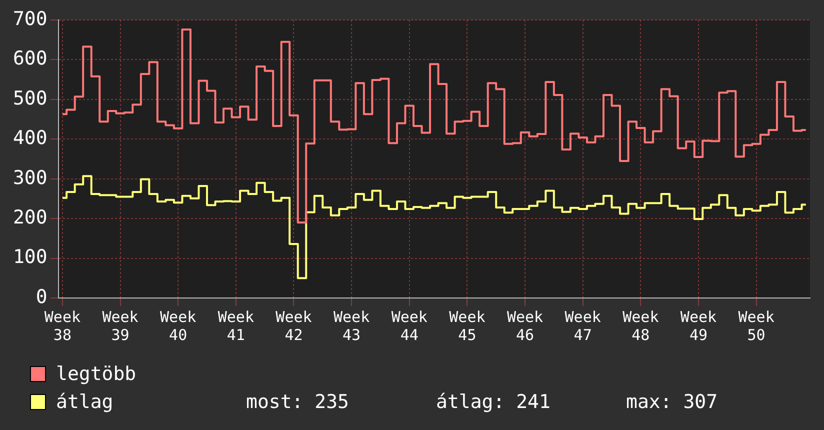  I want to click on x-tick-label: Week 42, so click(294, 326).